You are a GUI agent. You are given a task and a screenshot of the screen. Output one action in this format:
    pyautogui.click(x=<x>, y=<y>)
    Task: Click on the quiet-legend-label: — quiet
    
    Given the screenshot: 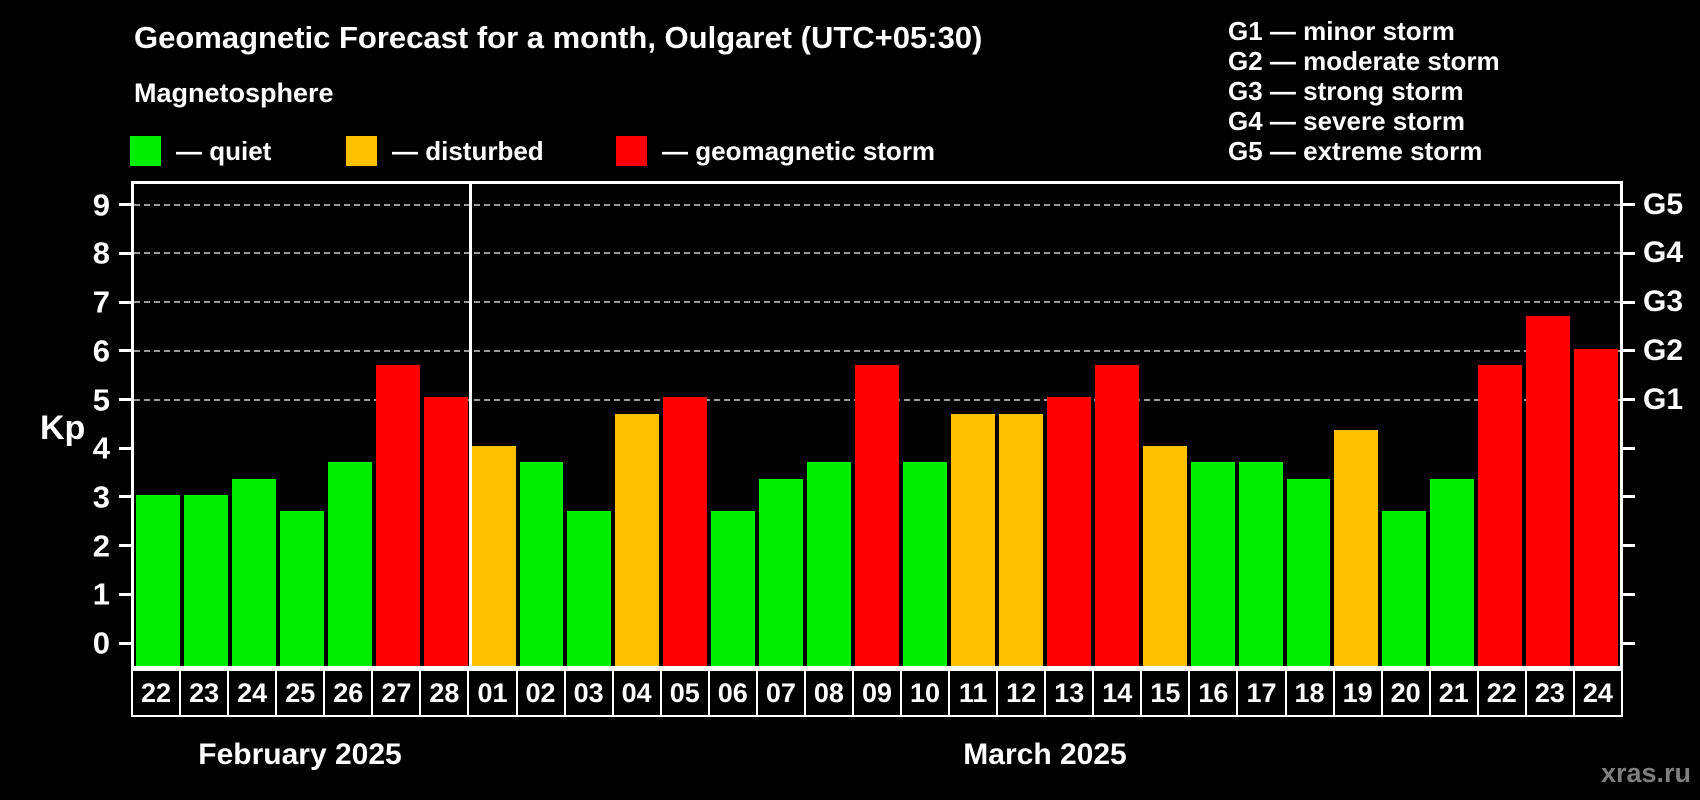 What is the action you would take?
    pyautogui.click(x=224, y=150)
    